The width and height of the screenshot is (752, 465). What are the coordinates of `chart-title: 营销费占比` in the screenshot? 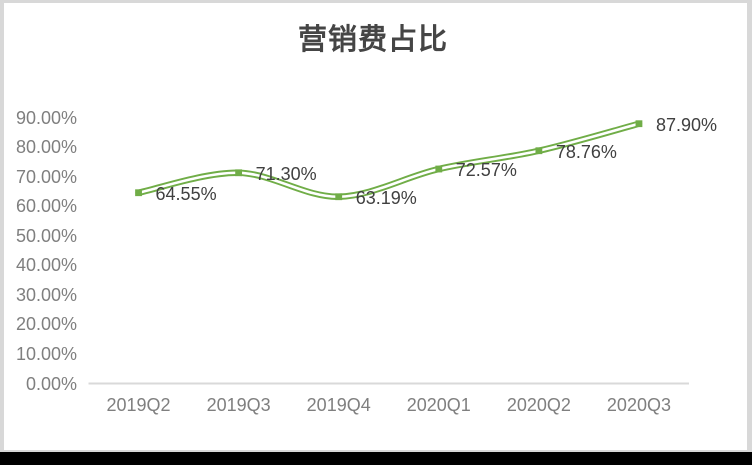 It's located at (372, 40).